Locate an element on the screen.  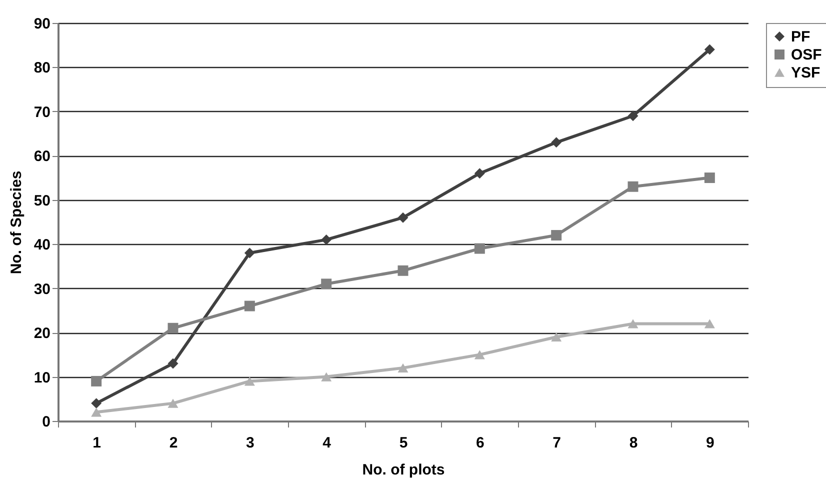
y-tick-label: 60 is located at coordinates (42, 157).